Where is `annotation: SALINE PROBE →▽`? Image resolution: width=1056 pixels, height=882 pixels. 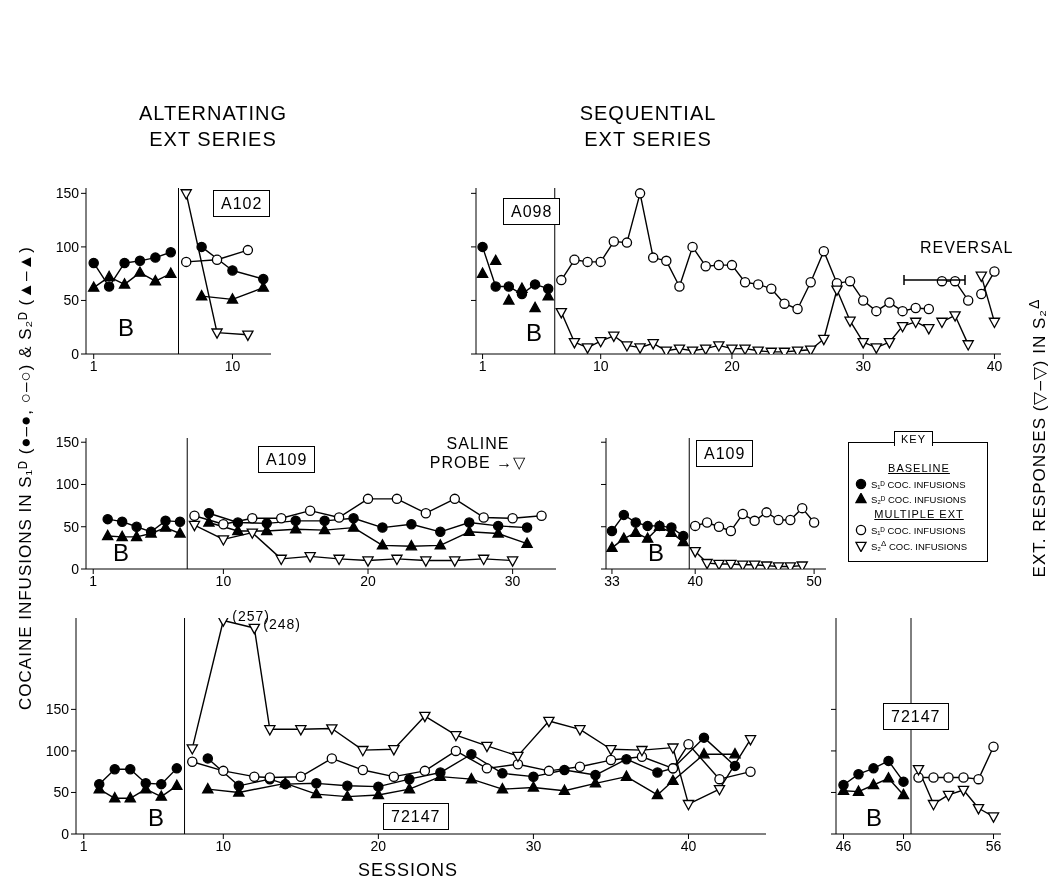
annotation: SALINE PROBE →▽ is located at coordinates (478, 453).